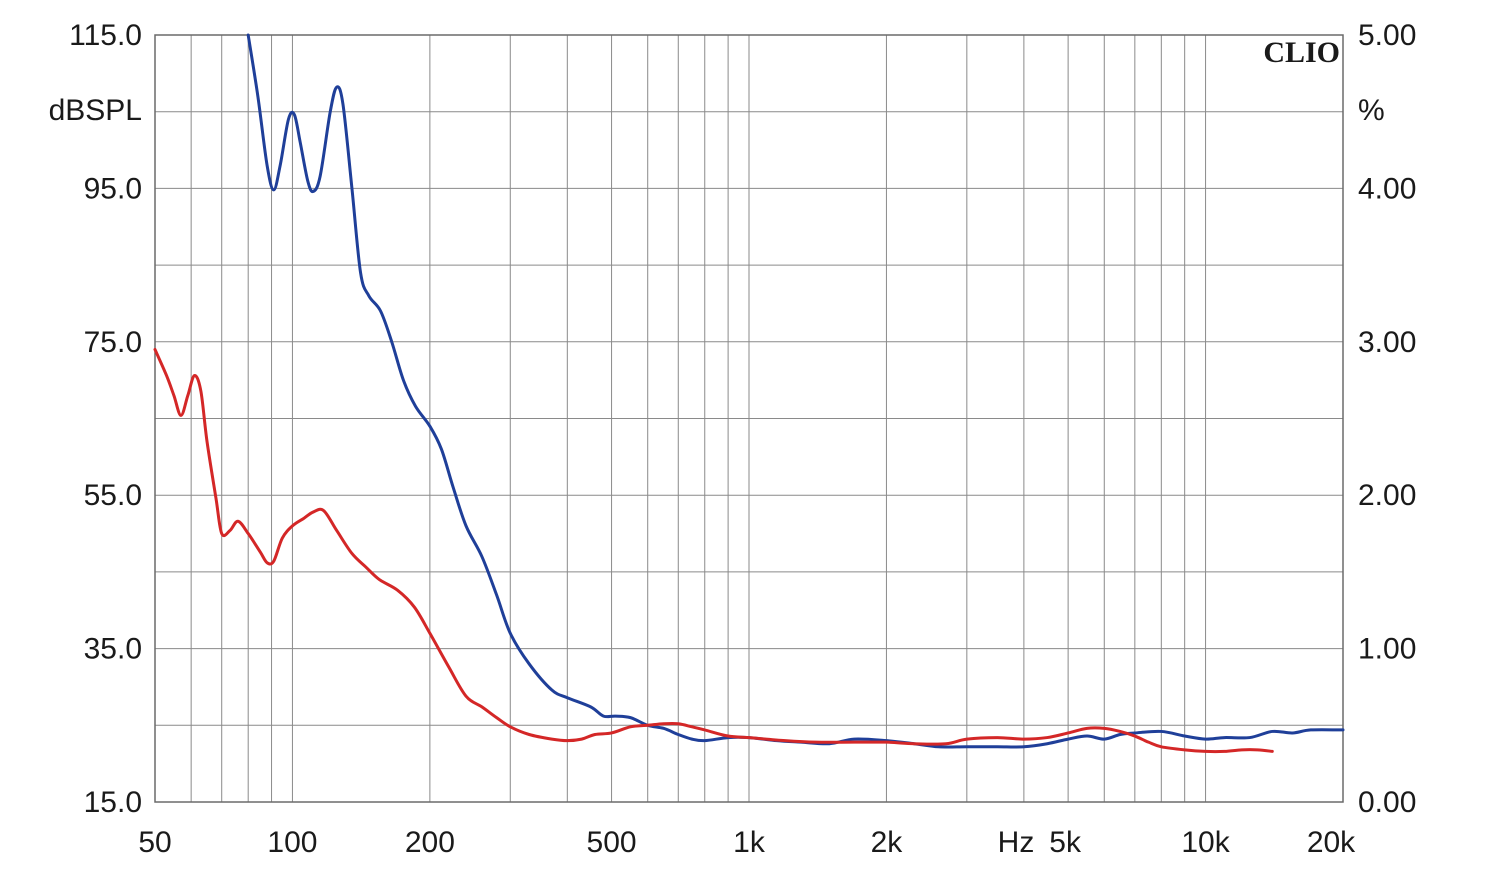 Image resolution: width=1500 pixels, height=870 pixels. I want to click on y-left-tick-label: 95.0, so click(113, 188).